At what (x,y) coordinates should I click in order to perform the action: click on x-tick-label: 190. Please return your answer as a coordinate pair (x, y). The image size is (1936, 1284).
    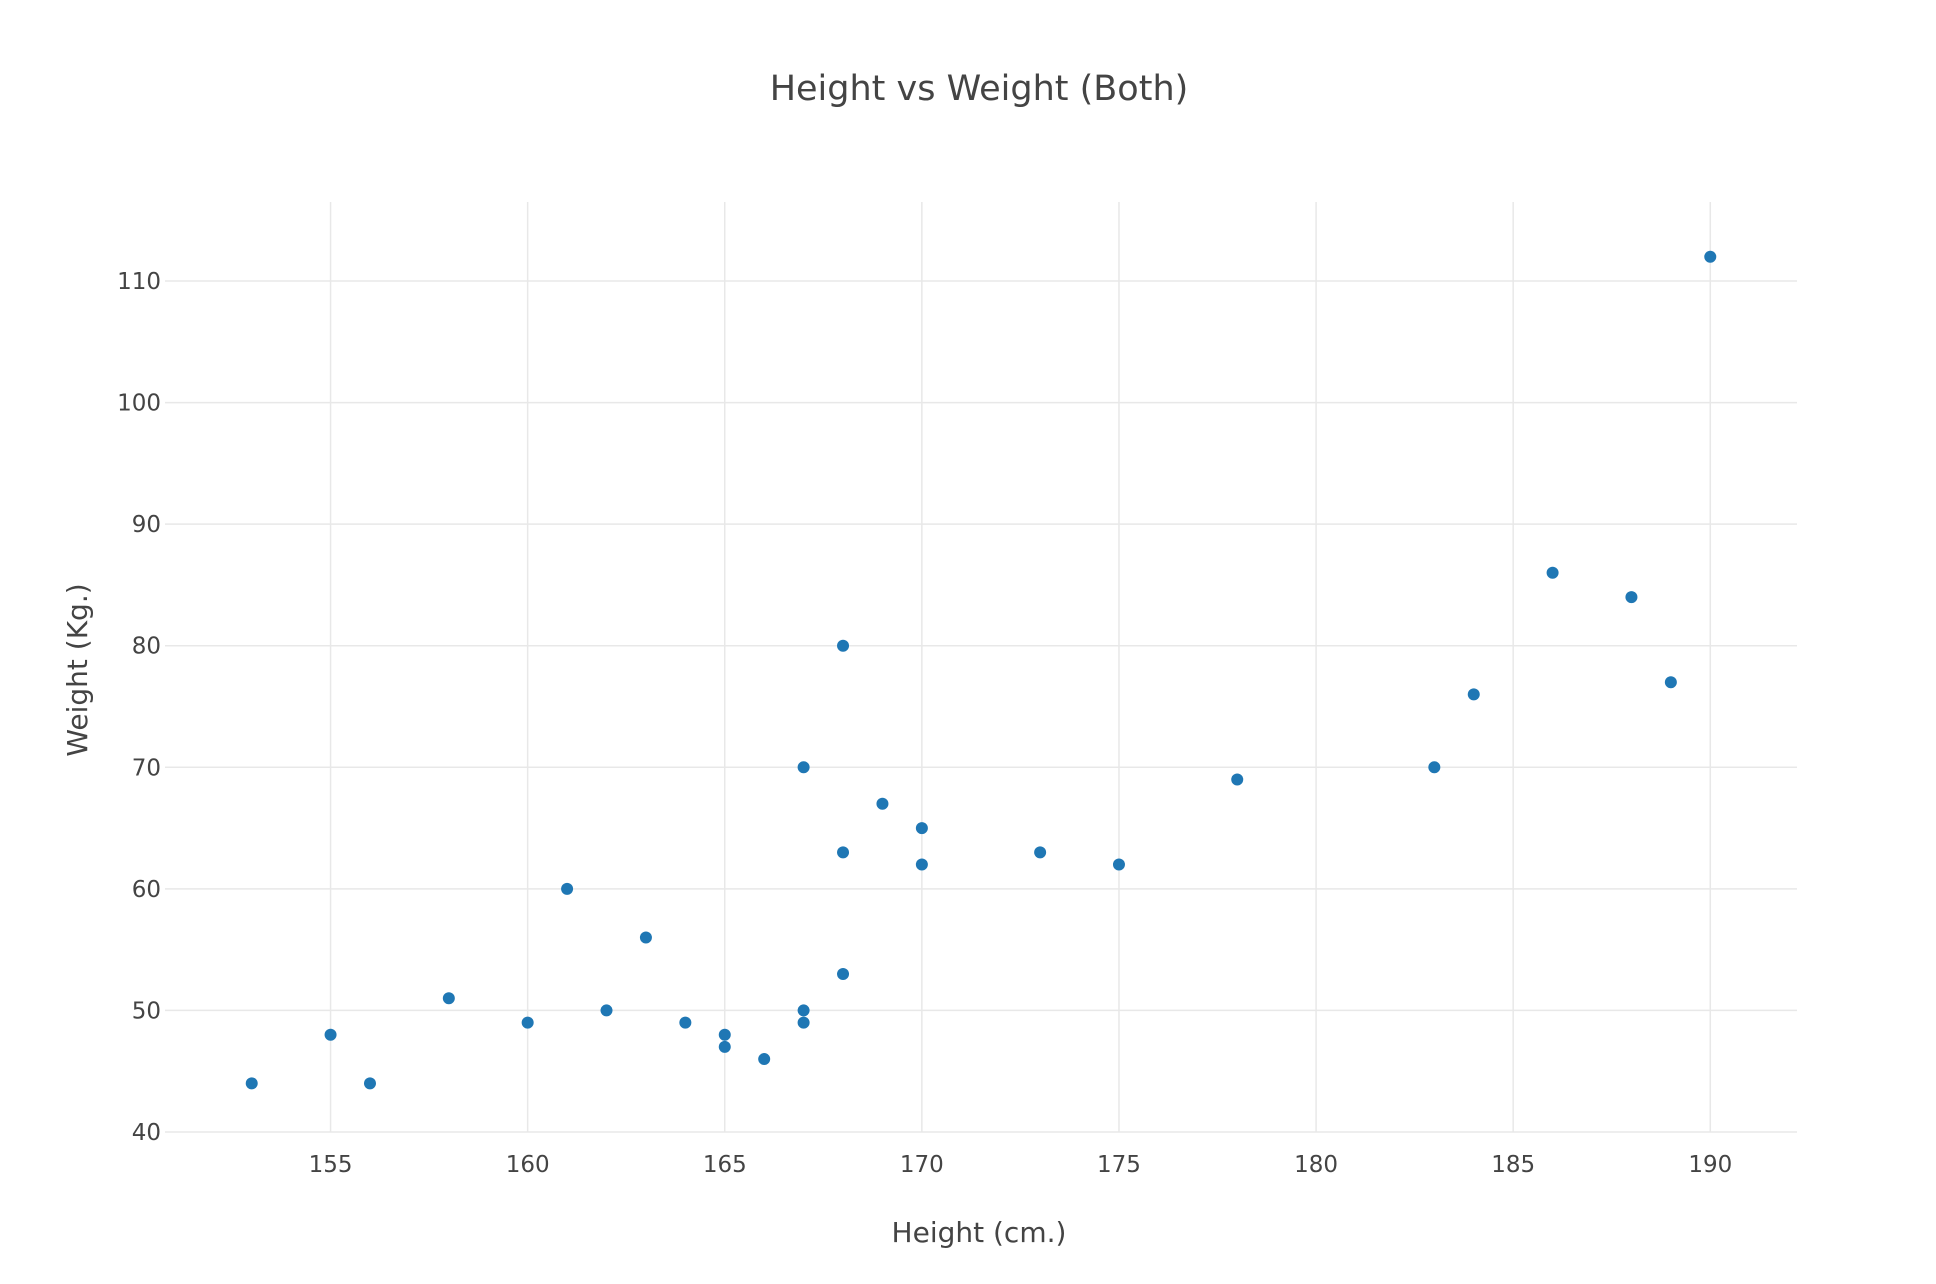
    Looking at the image, I should click on (1710, 1165).